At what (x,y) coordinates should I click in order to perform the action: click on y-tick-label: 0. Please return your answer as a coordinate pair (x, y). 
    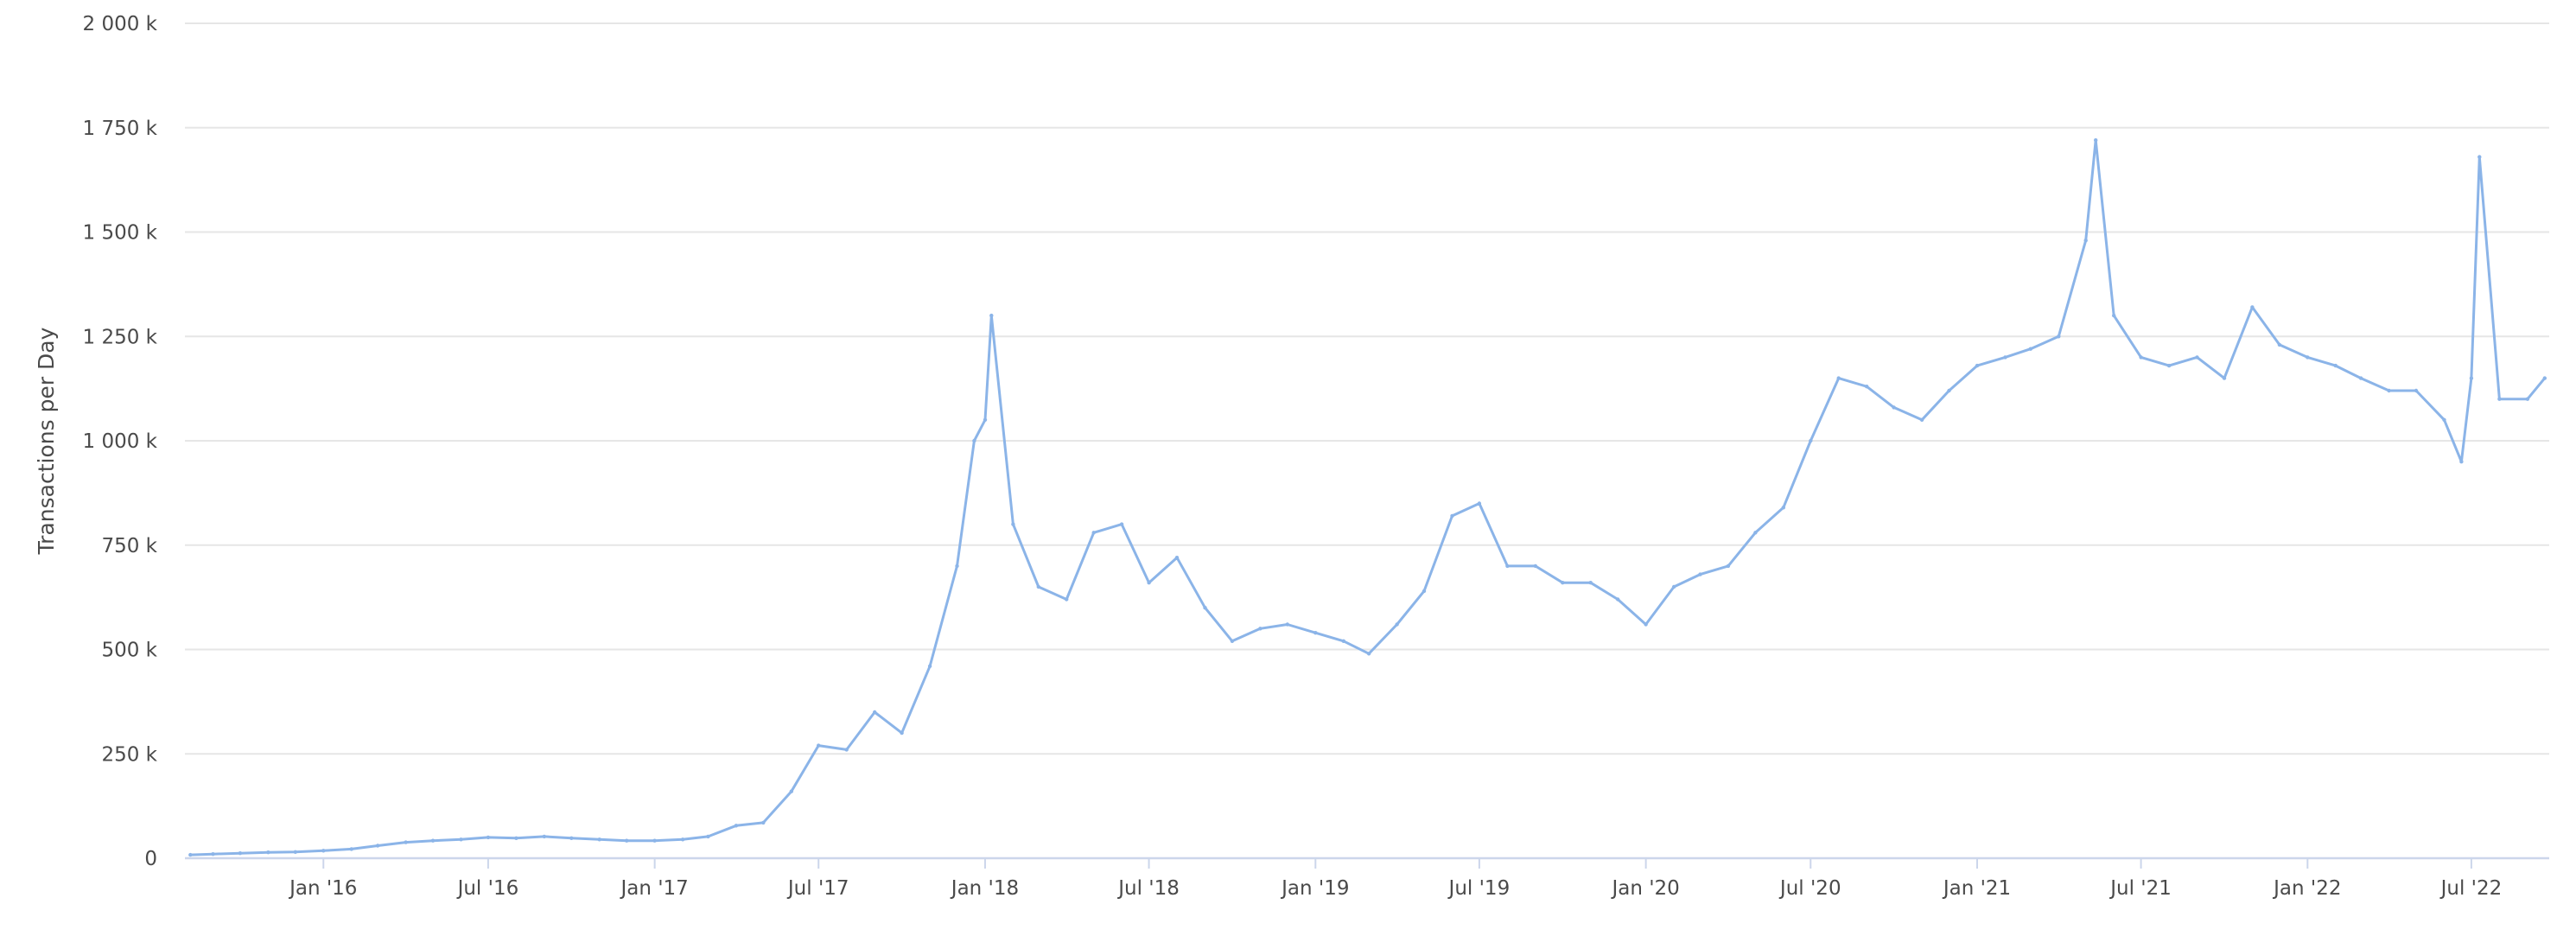
    Looking at the image, I should click on (150, 859).